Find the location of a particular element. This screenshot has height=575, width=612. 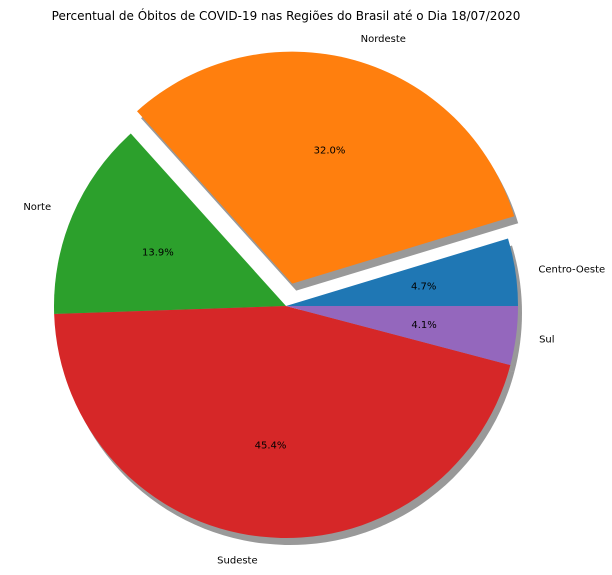

pct-label-sudeste: 45.4% is located at coordinates (271, 445).